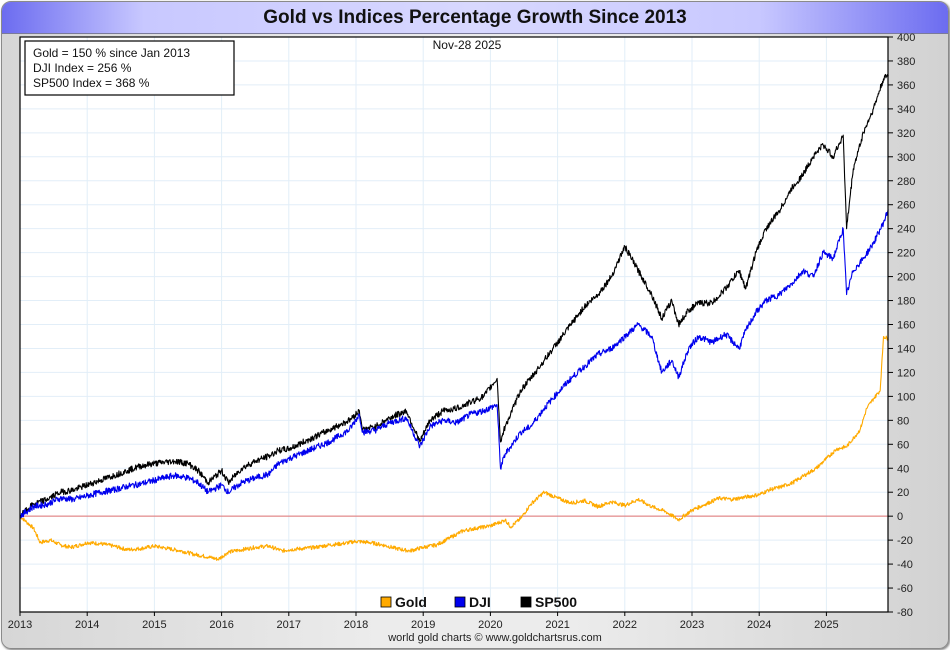 This screenshot has width=950, height=650. Describe the element at coordinates (221, 625) in the screenshot. I see `x-tick-label: 2016` at that location.